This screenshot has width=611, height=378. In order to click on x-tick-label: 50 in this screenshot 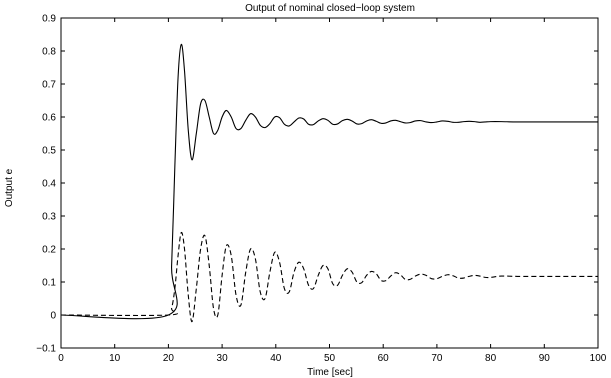, I will do `click(330, 358)`.